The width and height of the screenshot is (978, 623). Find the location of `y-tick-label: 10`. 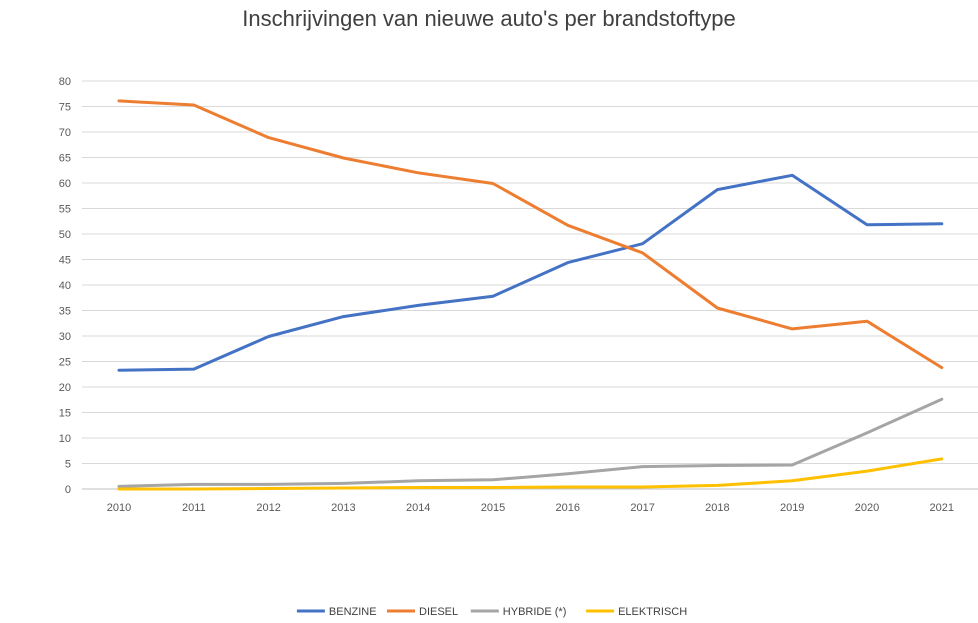

y-tick-label: 10 is located at coordinates (65, 439).